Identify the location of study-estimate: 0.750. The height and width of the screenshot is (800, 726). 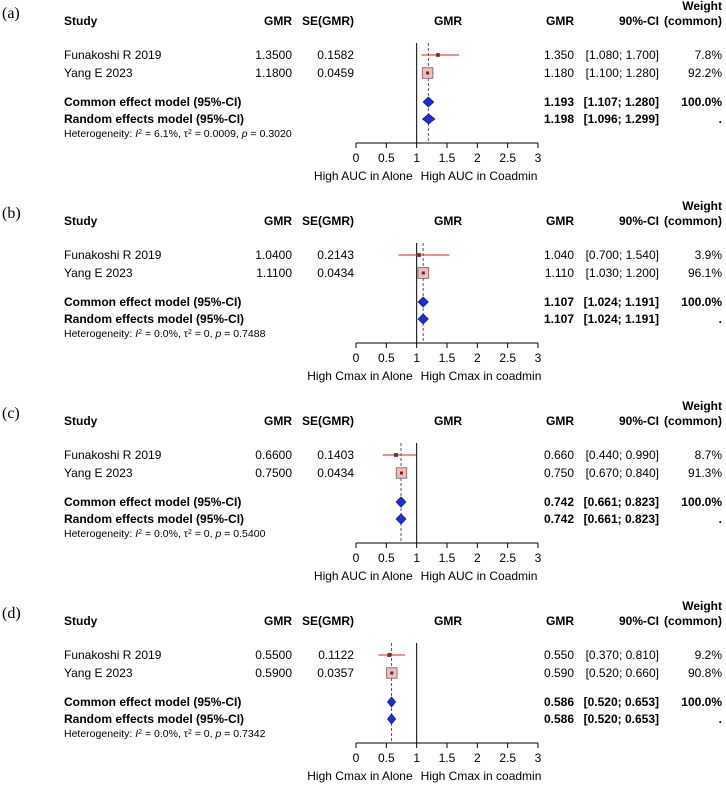
(559, 473).